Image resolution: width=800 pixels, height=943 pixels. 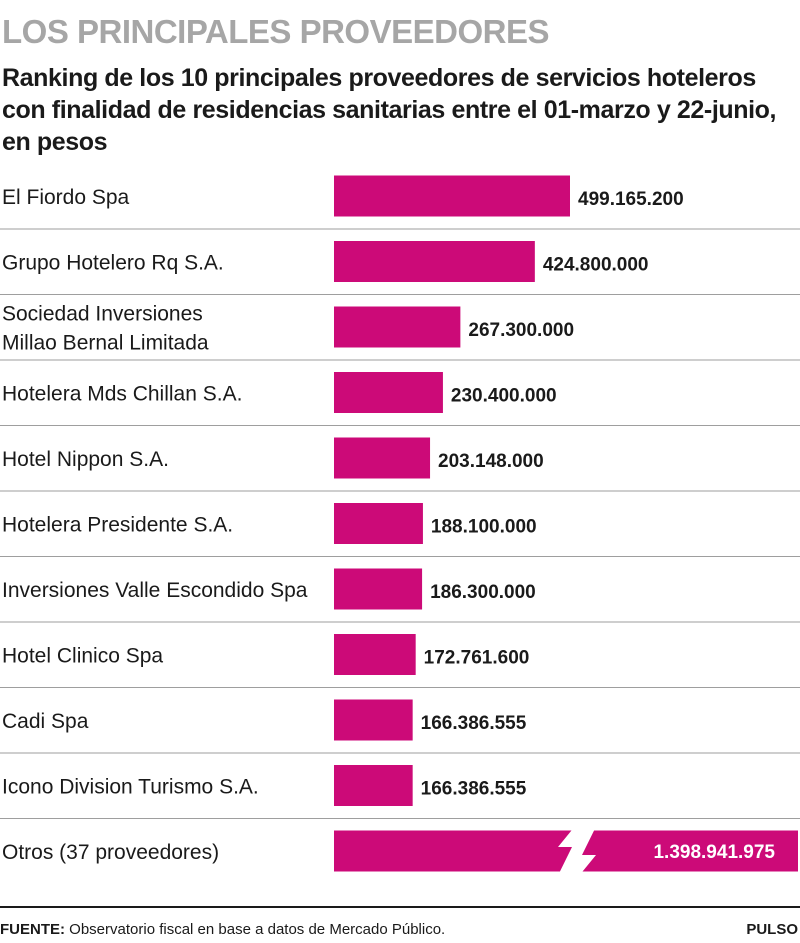 What do you see at coordinates (596, 265) in the screenshot?
I see `value-label-2: 424.800.000` at bounding box center [596, 265].